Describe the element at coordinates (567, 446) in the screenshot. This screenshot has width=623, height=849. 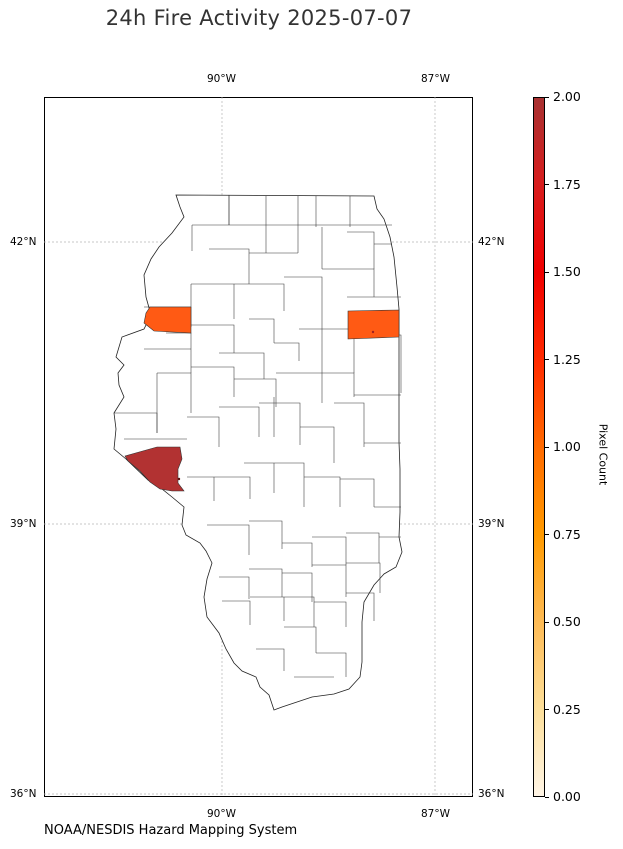
I see `colorbar-tick-label: 1.00` at that location.